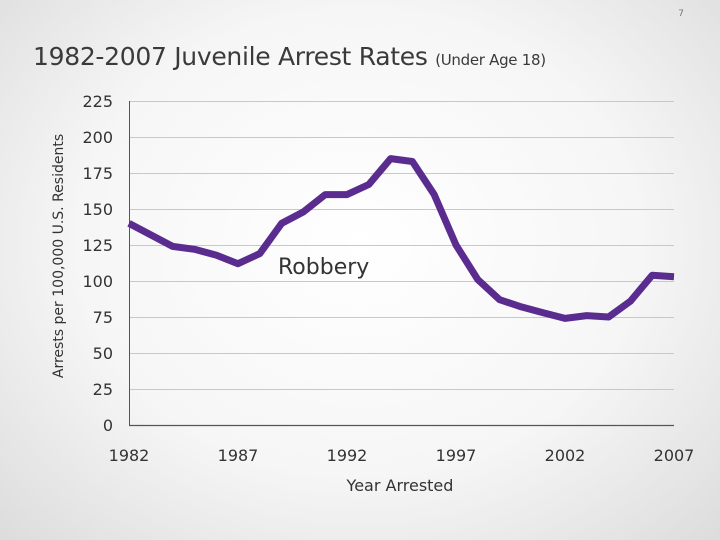 The height and width of the screenshot is (540, 720). What do you see at coordinates (347, 455) in the screenshot?
I see `x-tick-label: 1992` at bounding box center [347, 455].